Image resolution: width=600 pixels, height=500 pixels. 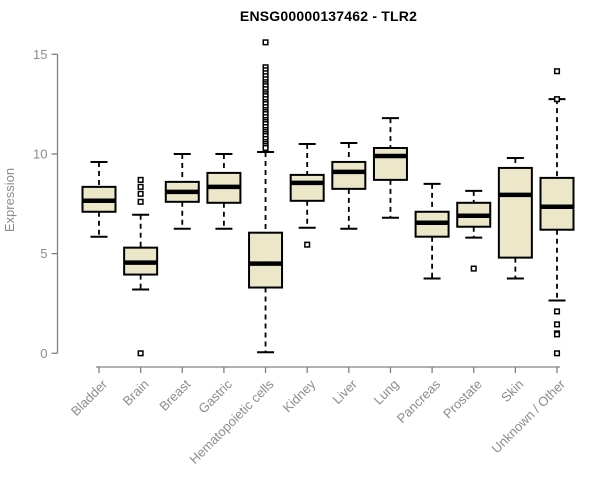 What do you see at coordinates (9, 200) in the screenshot?
I see `y-axis-title: Expression` at bounding box center [9, 200].